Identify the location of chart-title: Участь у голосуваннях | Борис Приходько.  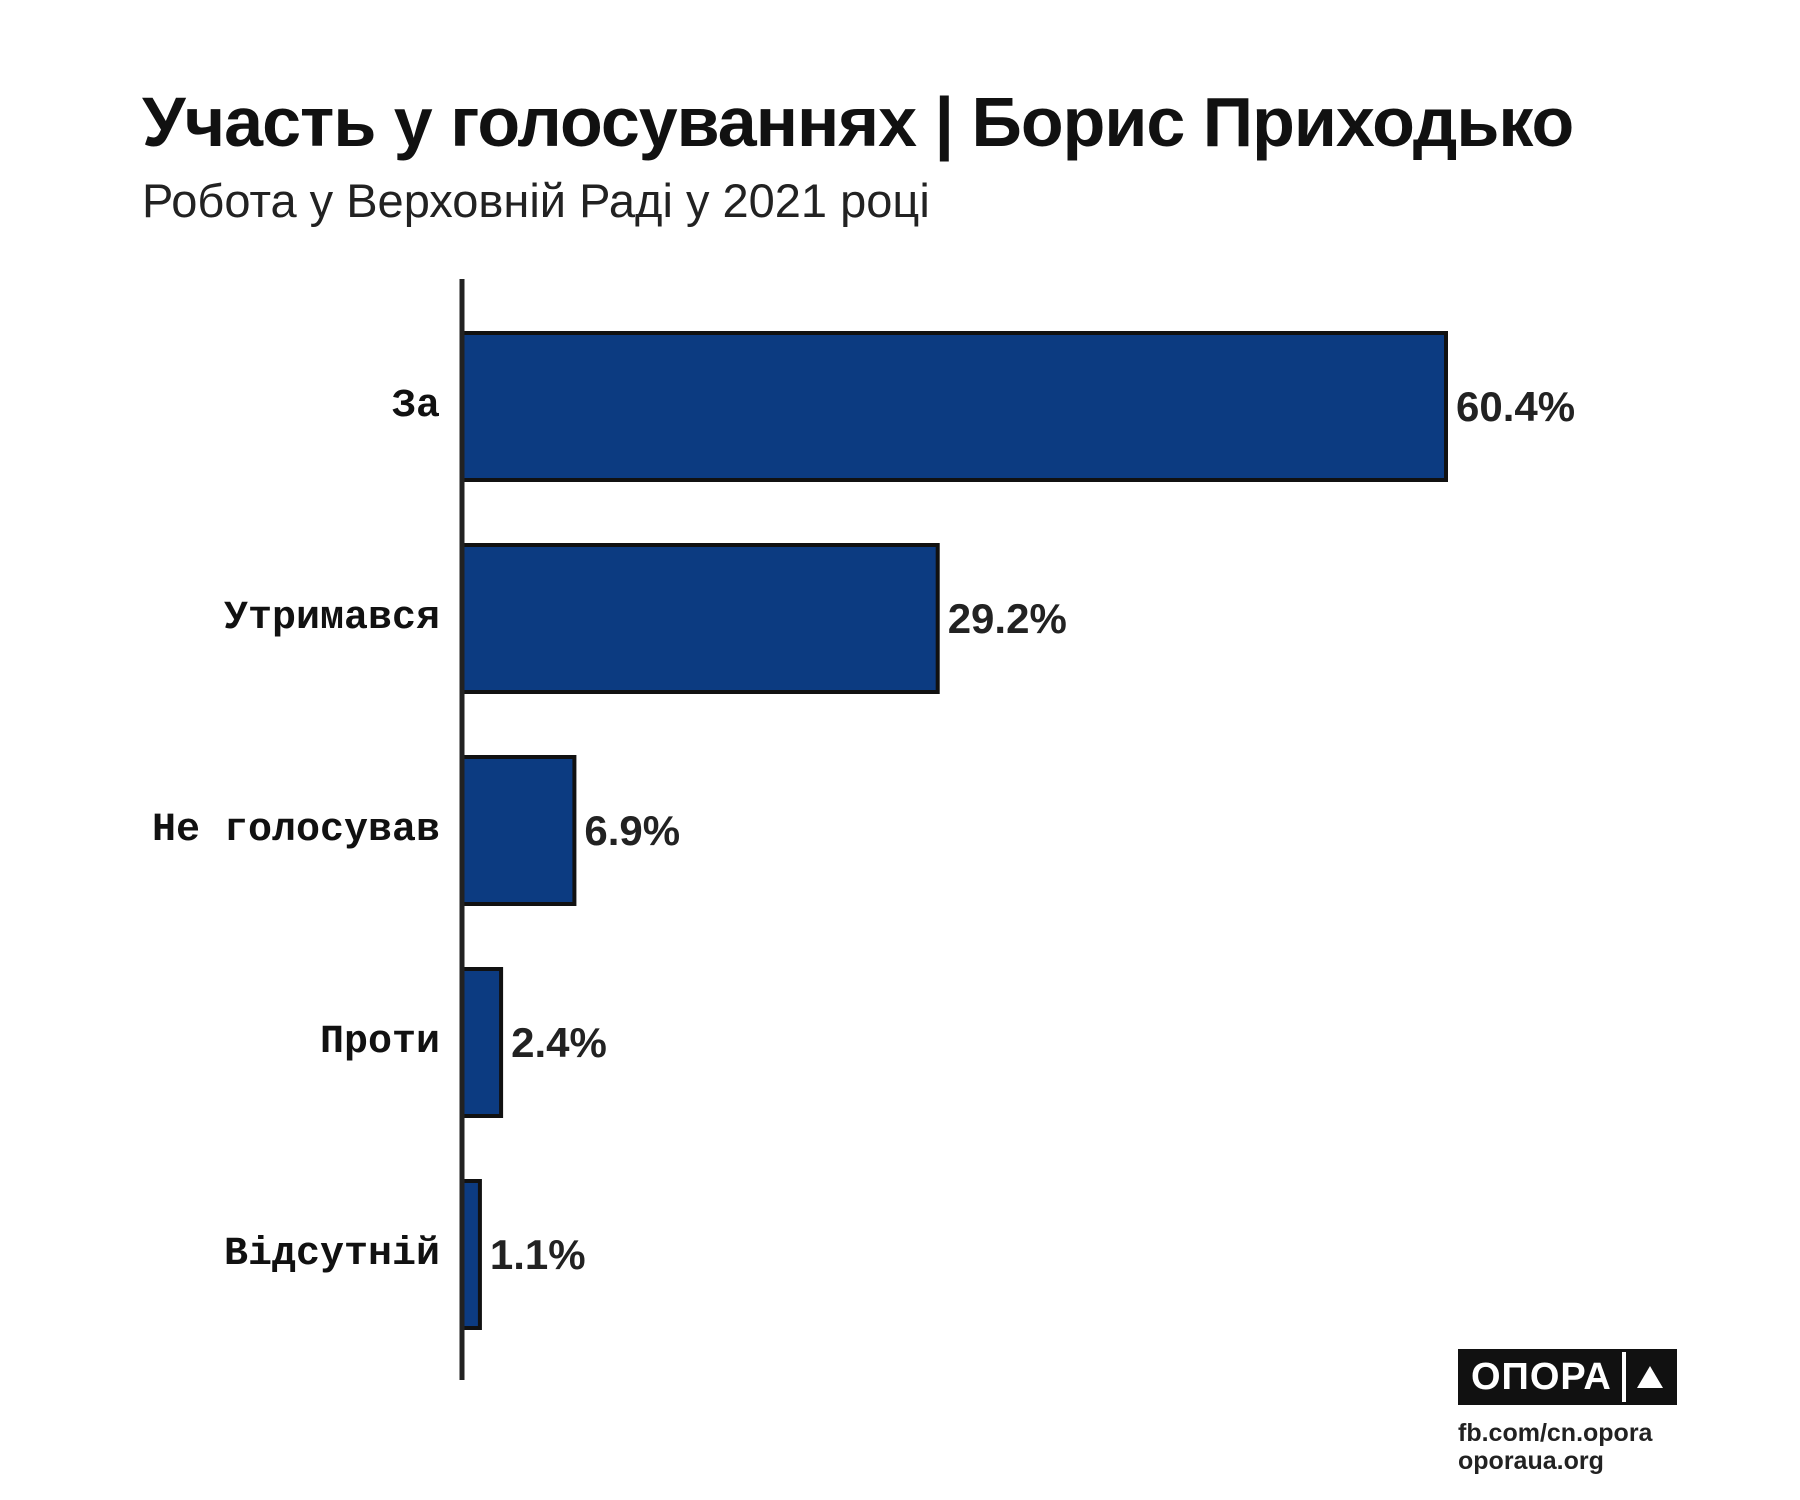
(858, 122).